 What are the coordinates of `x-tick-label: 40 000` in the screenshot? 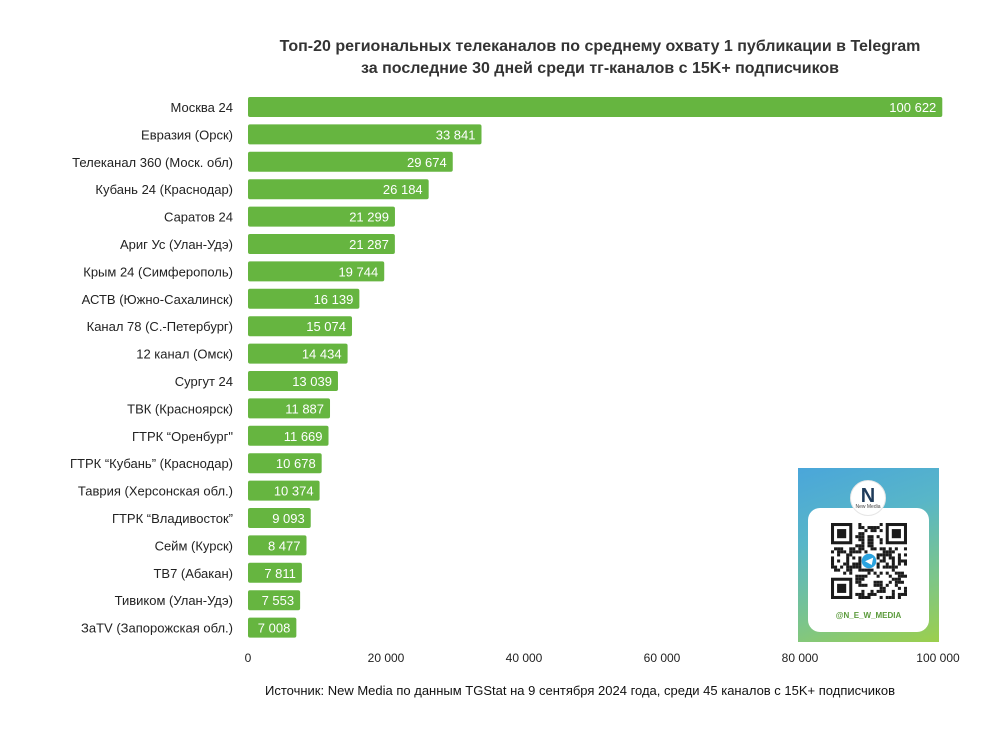 It's located at (524, 658).